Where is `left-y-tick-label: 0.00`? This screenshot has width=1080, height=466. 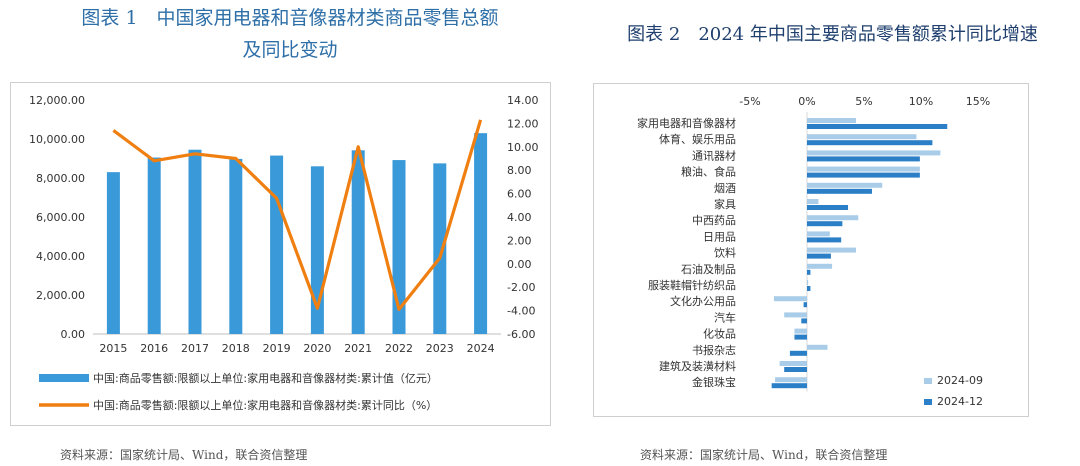
left-y-tick-label: 0.00 is located at coordinates (73, 334).